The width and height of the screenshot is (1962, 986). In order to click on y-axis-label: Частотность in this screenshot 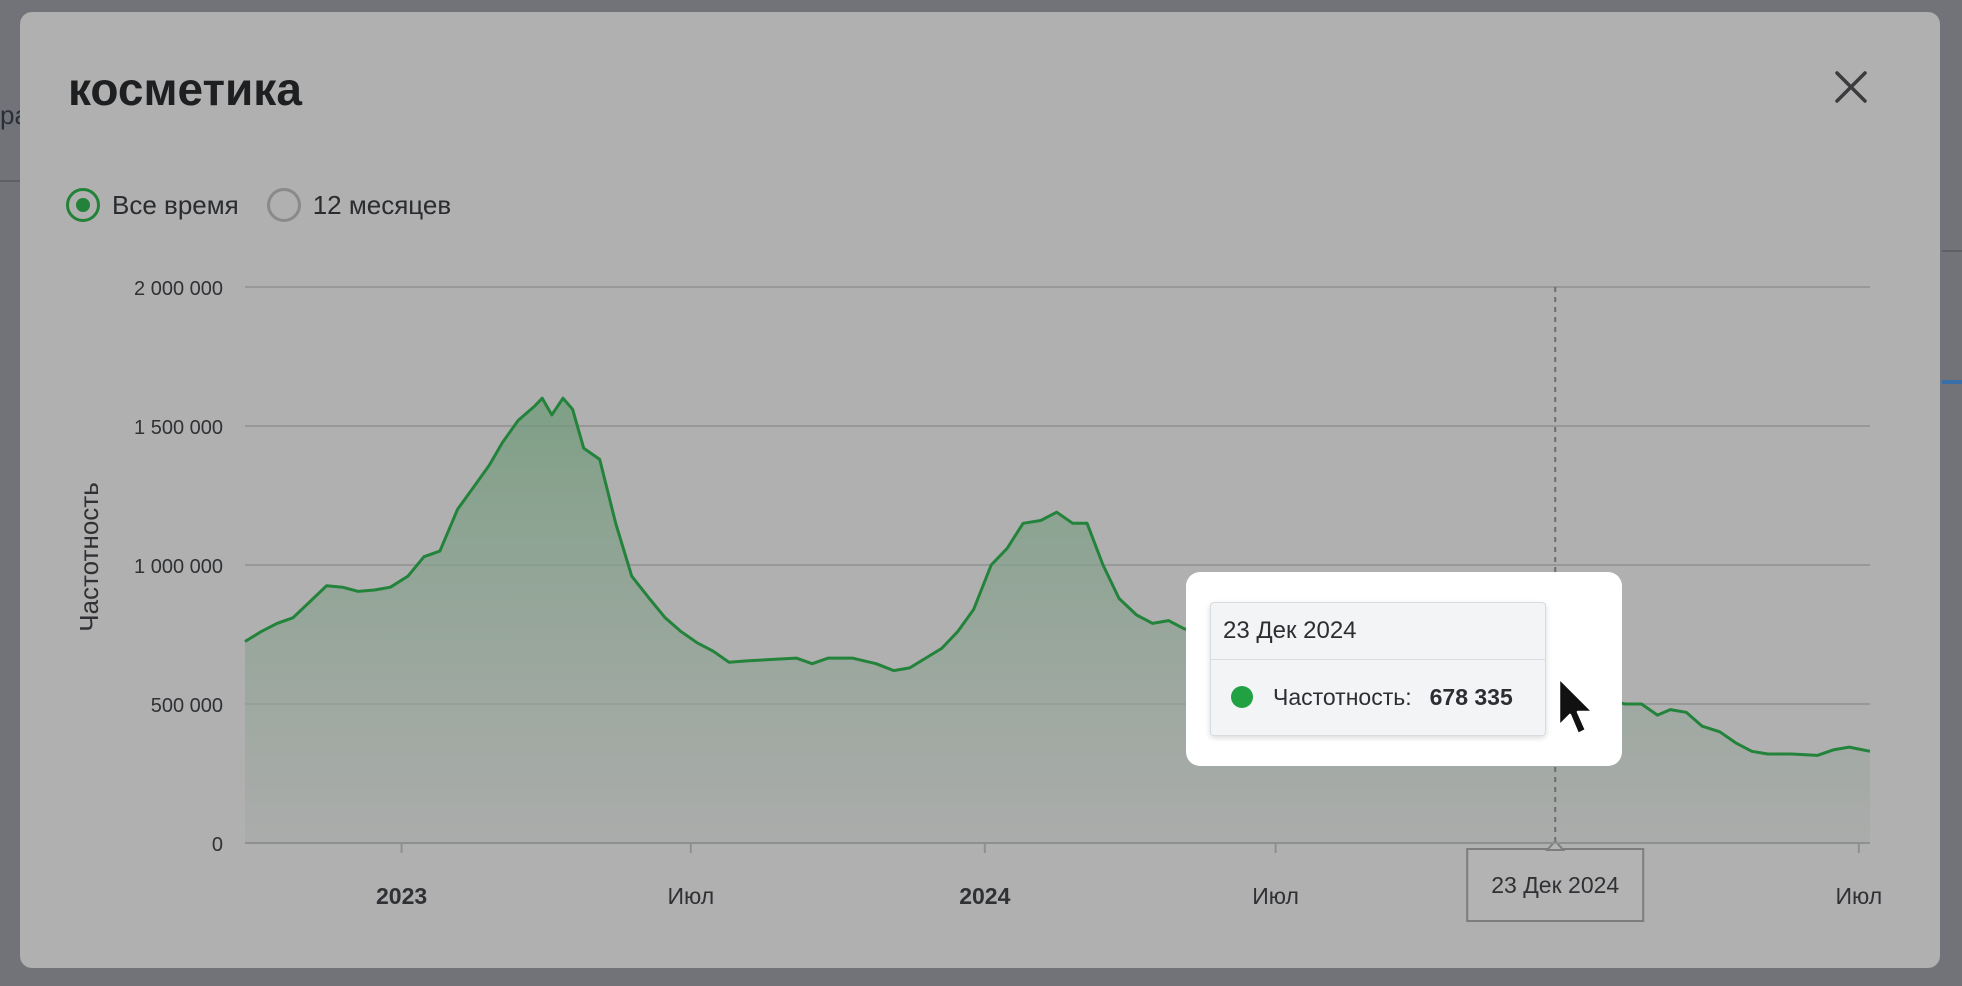, I will do `click(89, 556)`.